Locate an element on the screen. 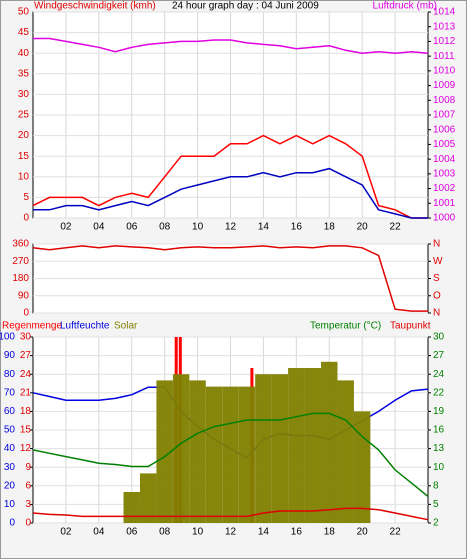 Image resolution: width=467 pixels, height=559 pixels. y2-tick-label: 5 is located at coordinates (436, 504).